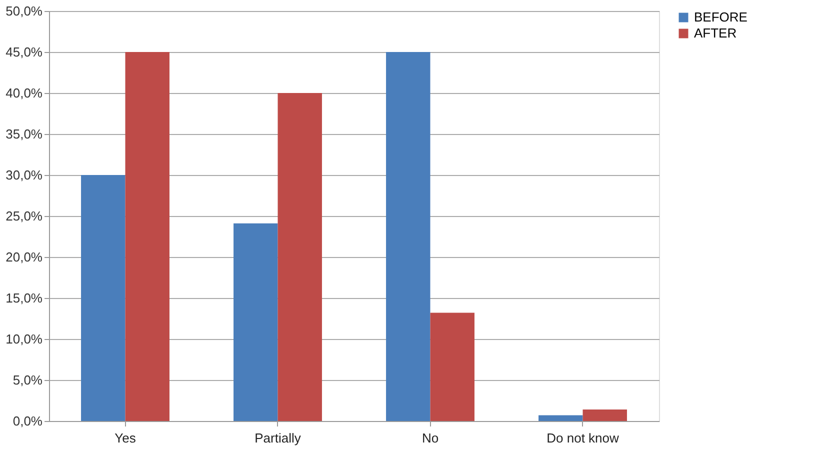 This screenshot has width=840, height=475. Describe the element at coordinates (125, 438) in the screenshot. I see `x-tick-label: Yes` at that location.